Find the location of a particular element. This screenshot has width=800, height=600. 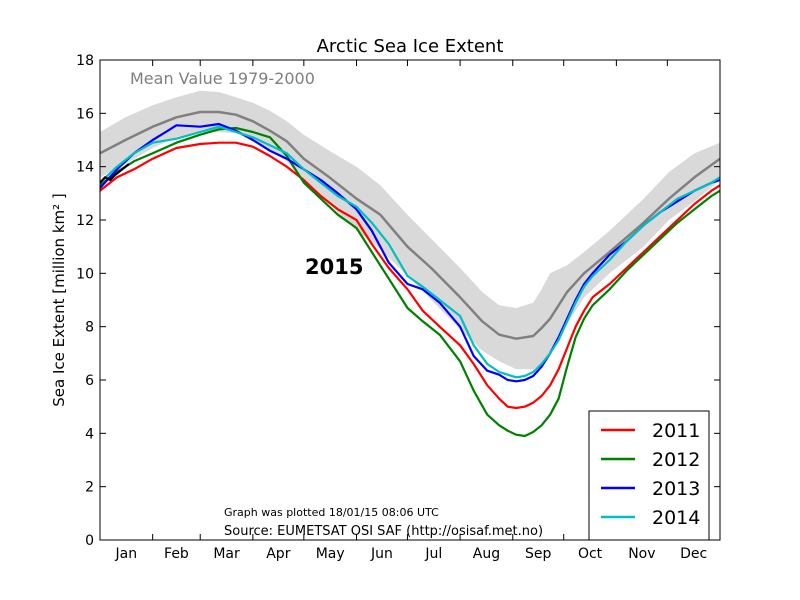

x-tick-label: Aug is located at coordinates (486, 554).